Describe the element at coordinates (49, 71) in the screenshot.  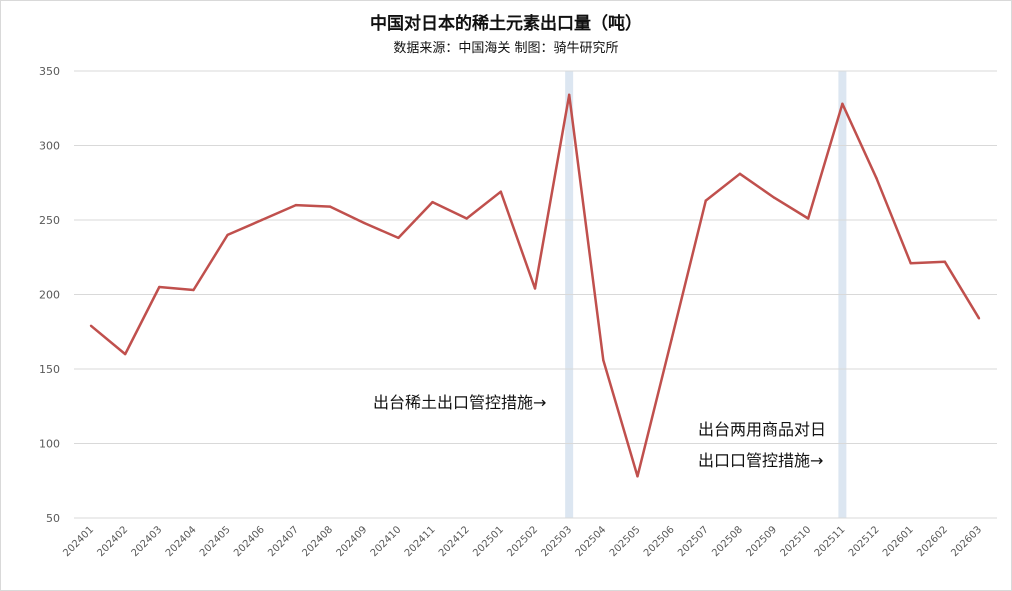
I see `y-tick-label: 350` at that location.